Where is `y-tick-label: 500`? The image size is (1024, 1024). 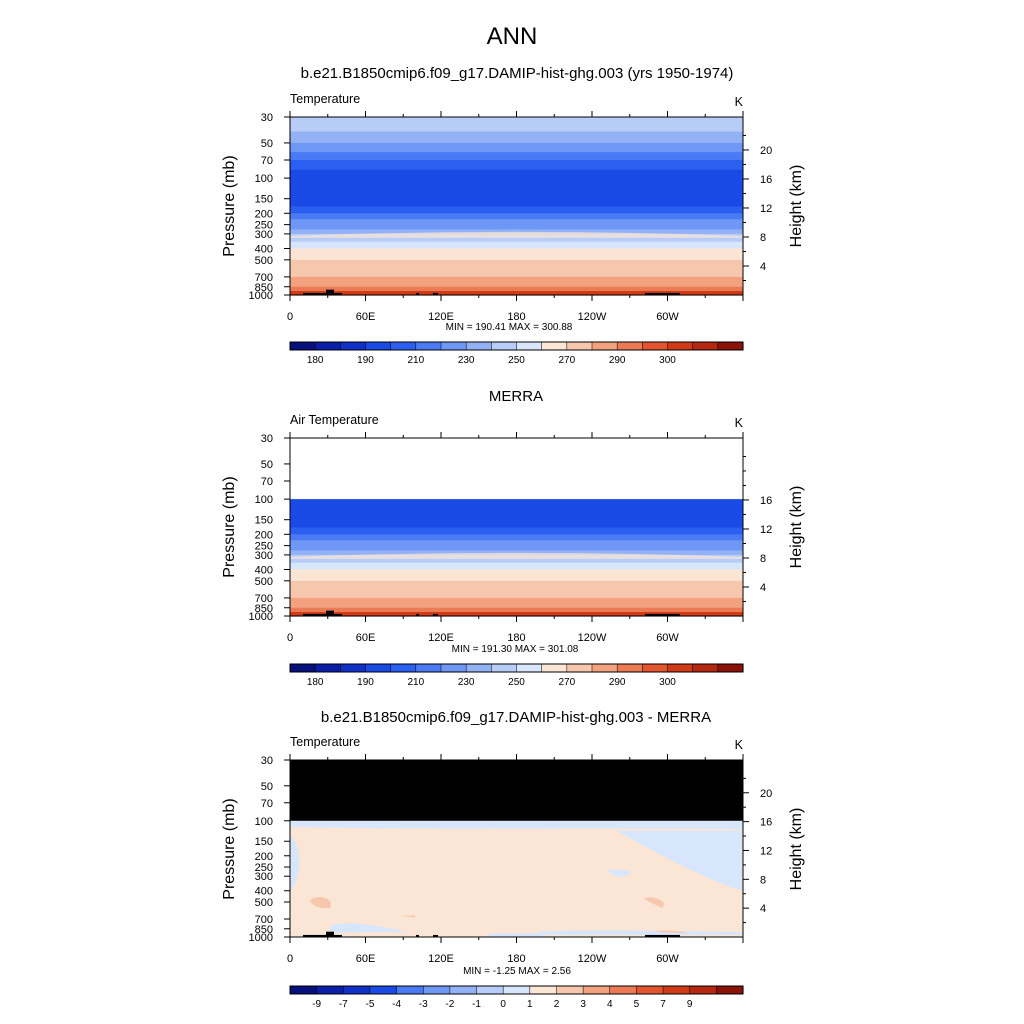
y-tick-label: 500 is located at coordinates (264, 261).